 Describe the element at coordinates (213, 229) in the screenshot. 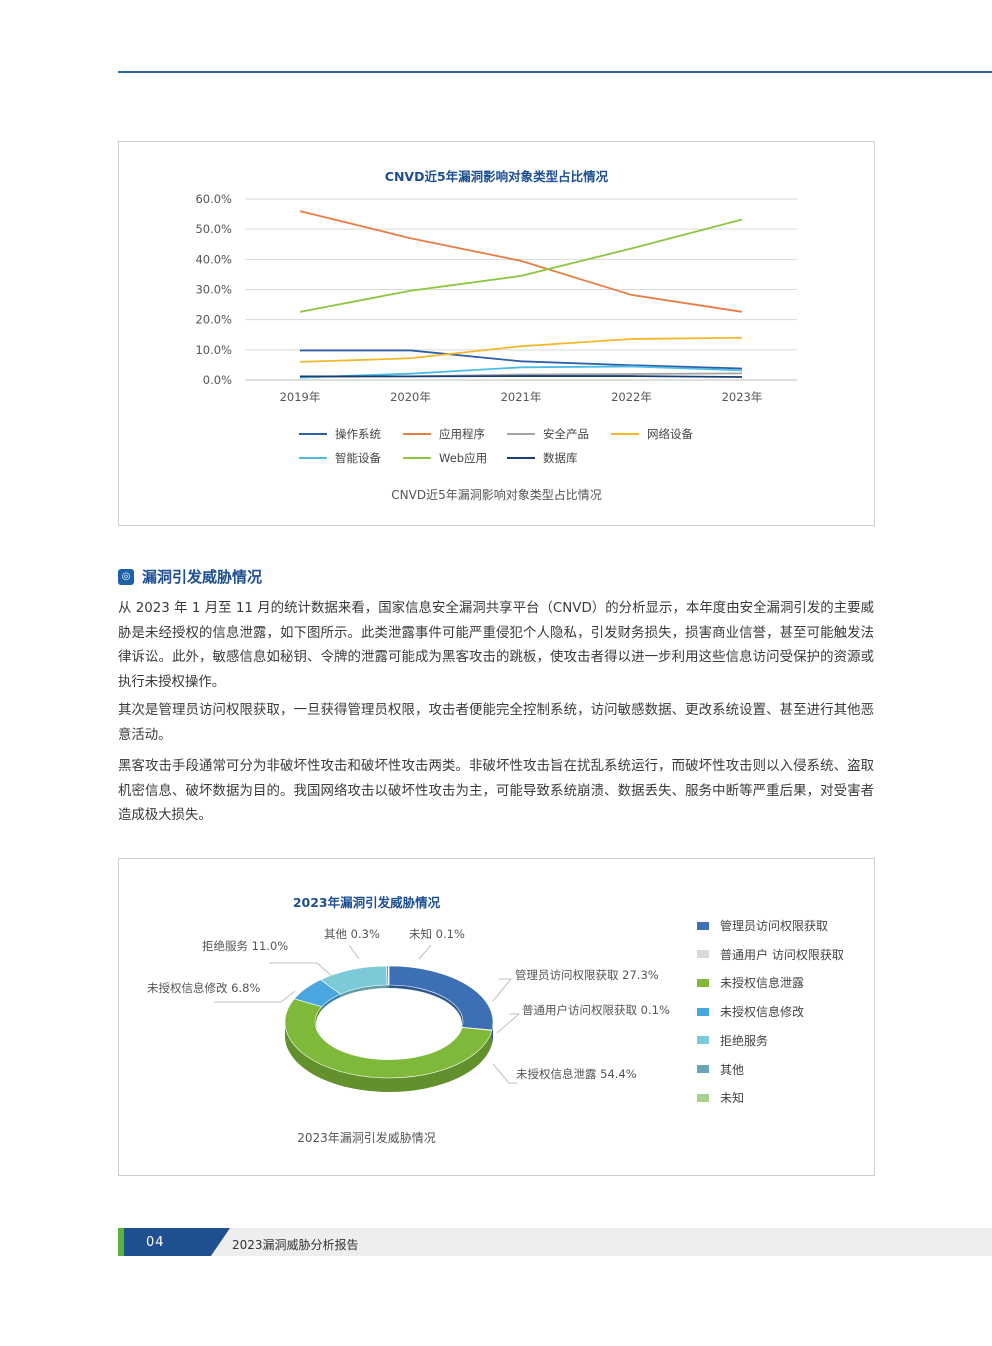

I see `y-tick-label: 50.0%` at that location.